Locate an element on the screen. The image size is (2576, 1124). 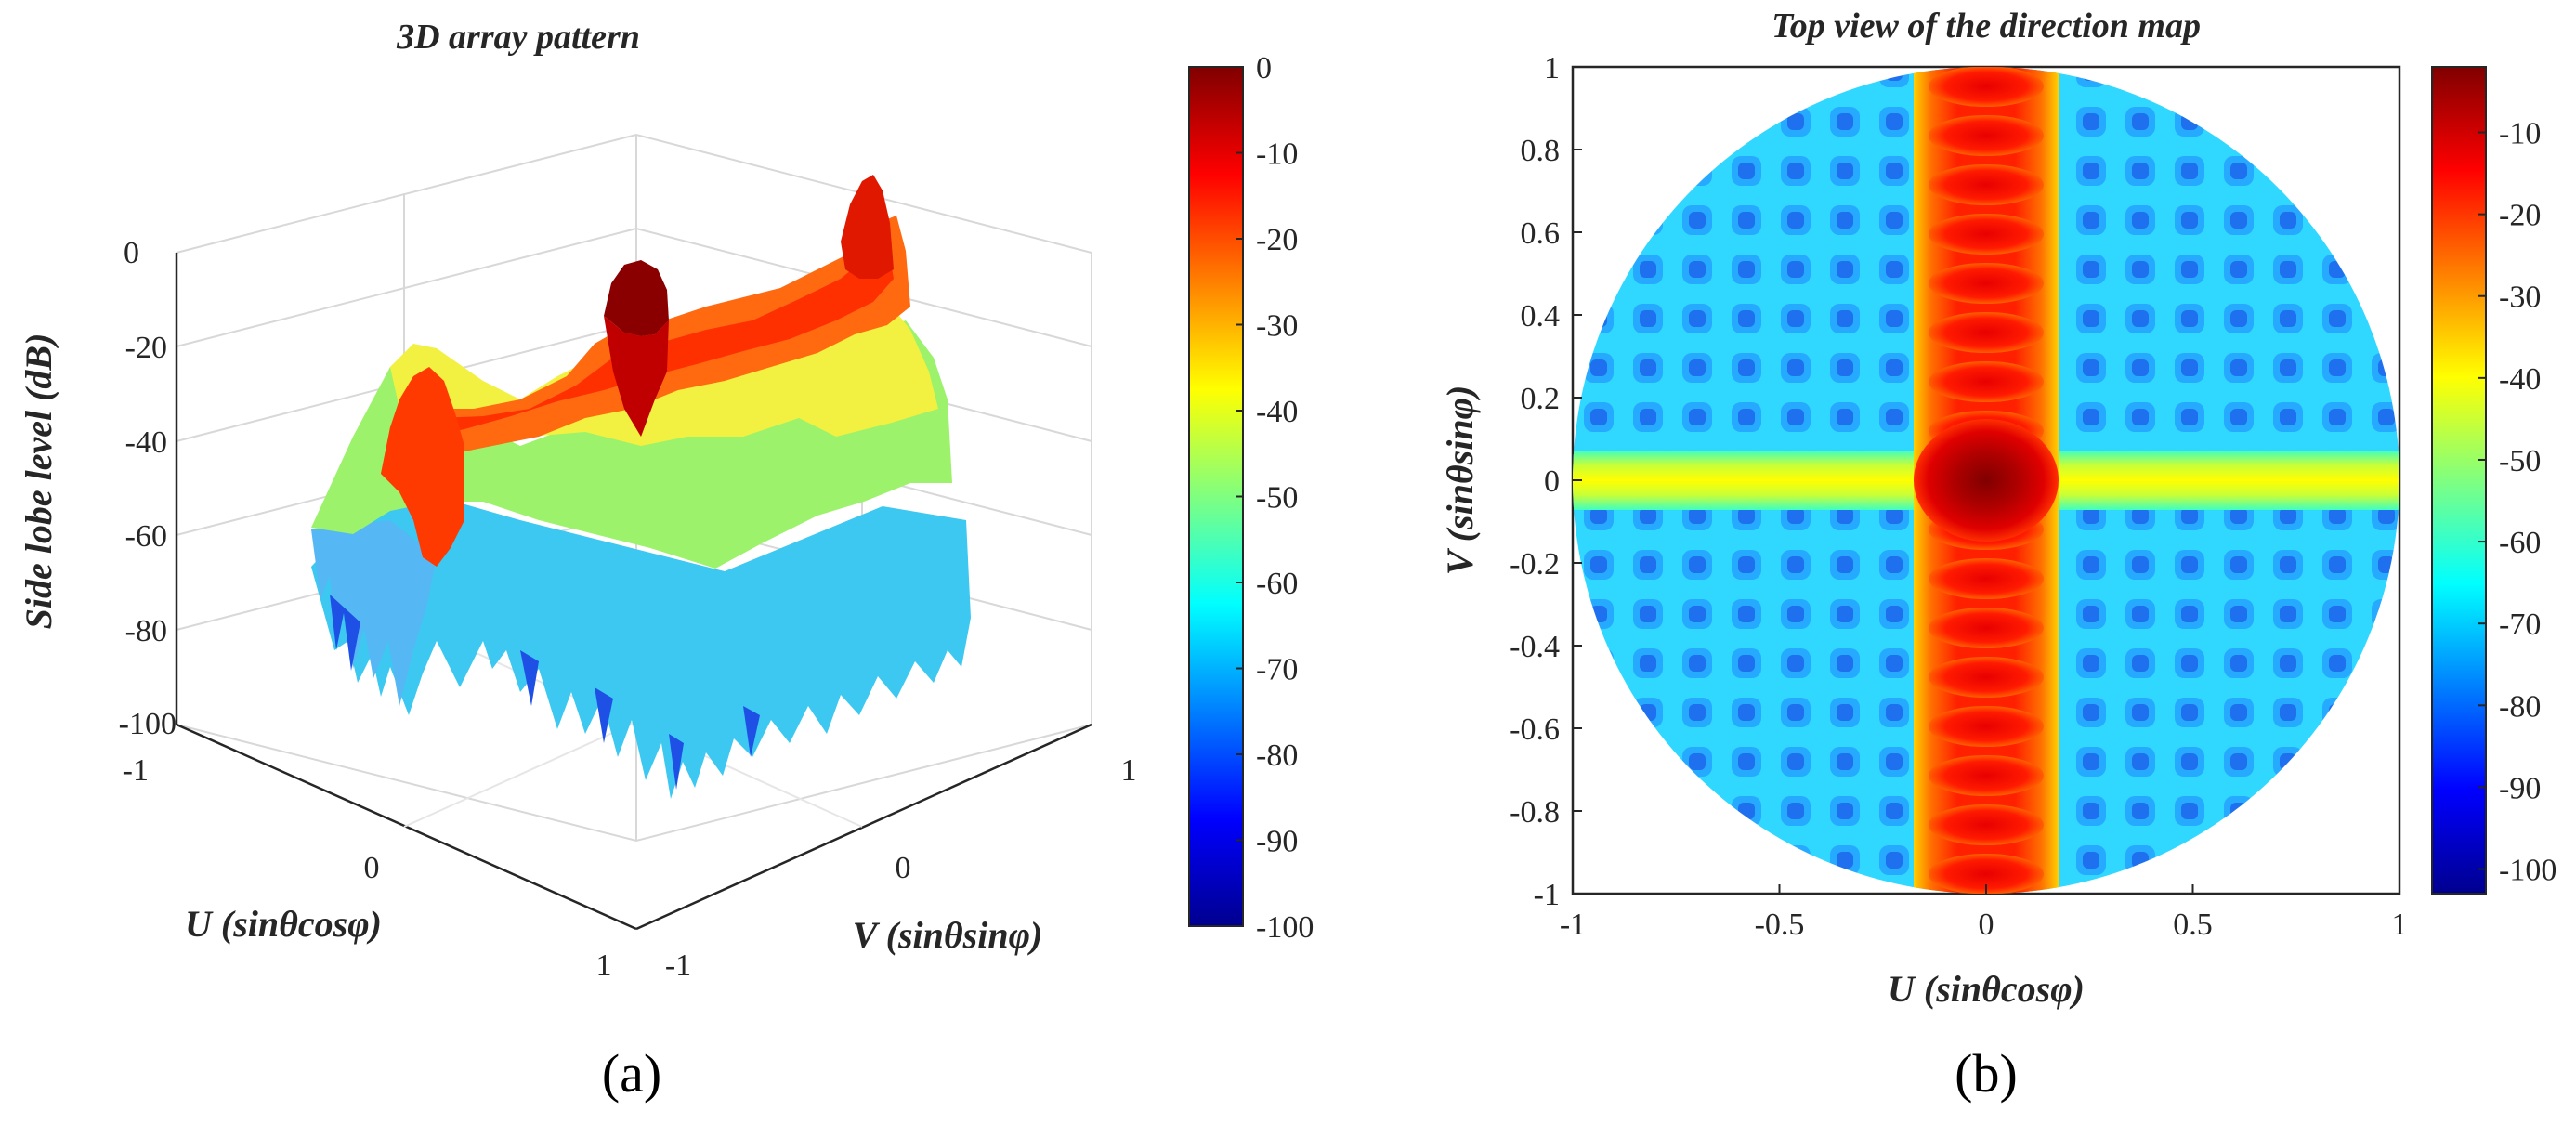
chart-a-y-ticks: -1 0 1 is located at coordinates (901, 868).